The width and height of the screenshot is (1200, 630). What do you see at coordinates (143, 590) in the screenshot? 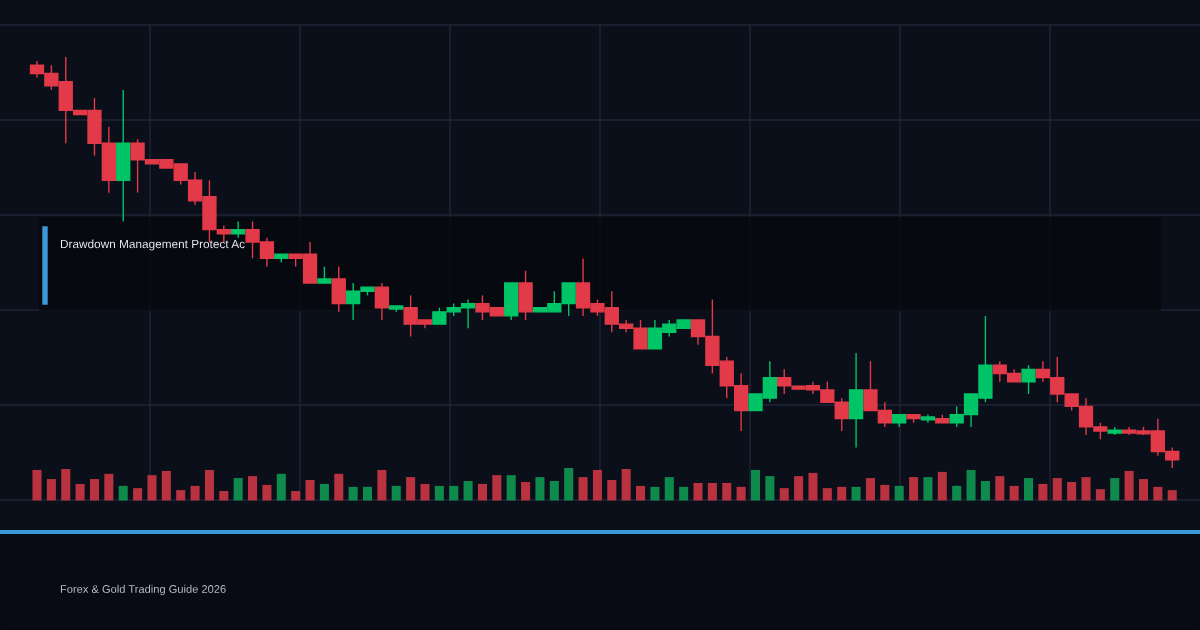
I see `text: Forex & Gold Trading Guide 2026` at bounding box center [143, 590].